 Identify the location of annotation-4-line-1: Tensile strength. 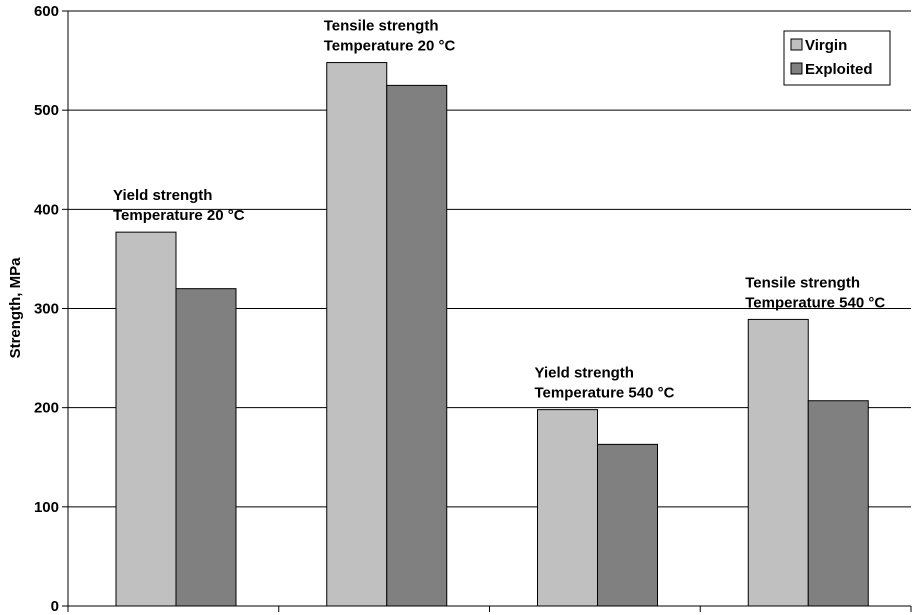
(802, 282).